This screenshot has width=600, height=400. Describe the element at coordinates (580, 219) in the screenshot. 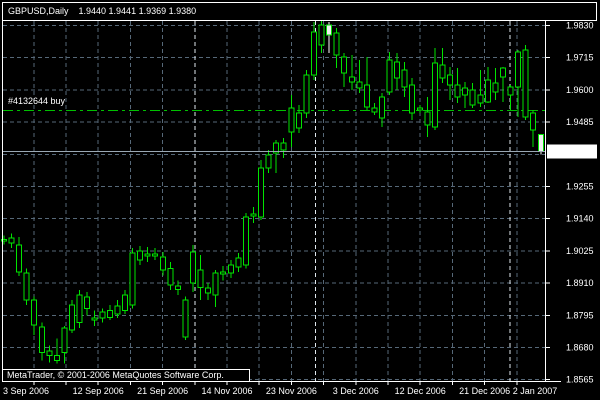

I see `price-axis-label: 1.9140` at that location.